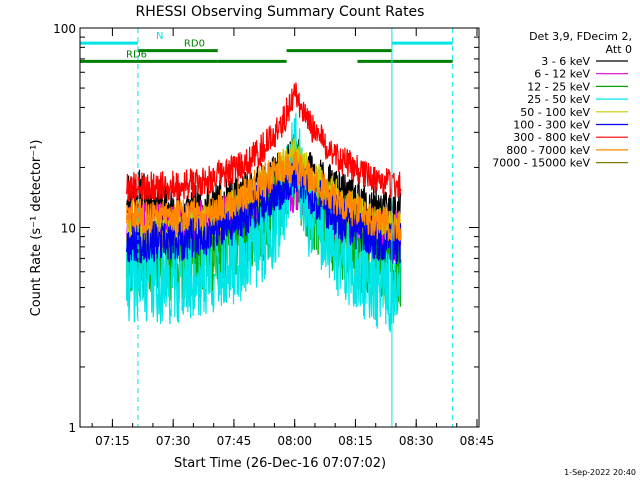  Describe the element at coordinates (551, 137) in the screenshot. I see `legend-label-6: 300 - 800 keV` at that location.